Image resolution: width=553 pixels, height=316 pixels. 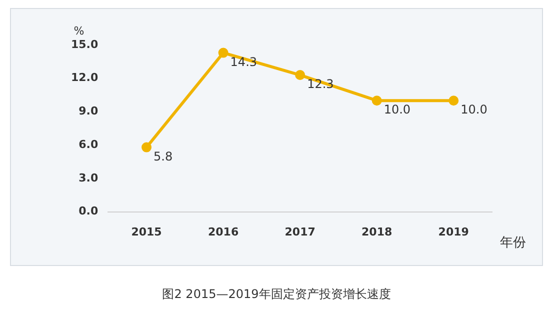 What do you see at coordinates (88, 144) in the screenshot?
I see `y-tick-label: 6.0` at bounding box center [88, 144].